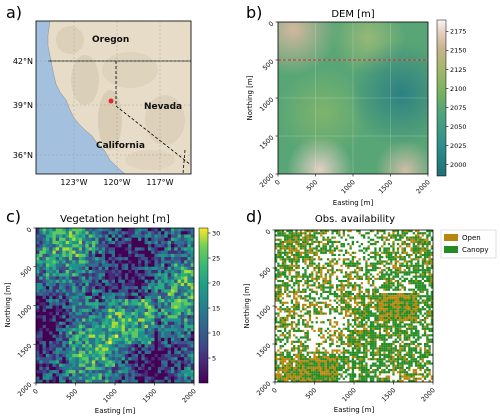 The width and height of the screenshot is (500, 418). Describe the element at coordinates (352, 14) in the screenshot. I see `dem-title: DEM [m]` at that location.